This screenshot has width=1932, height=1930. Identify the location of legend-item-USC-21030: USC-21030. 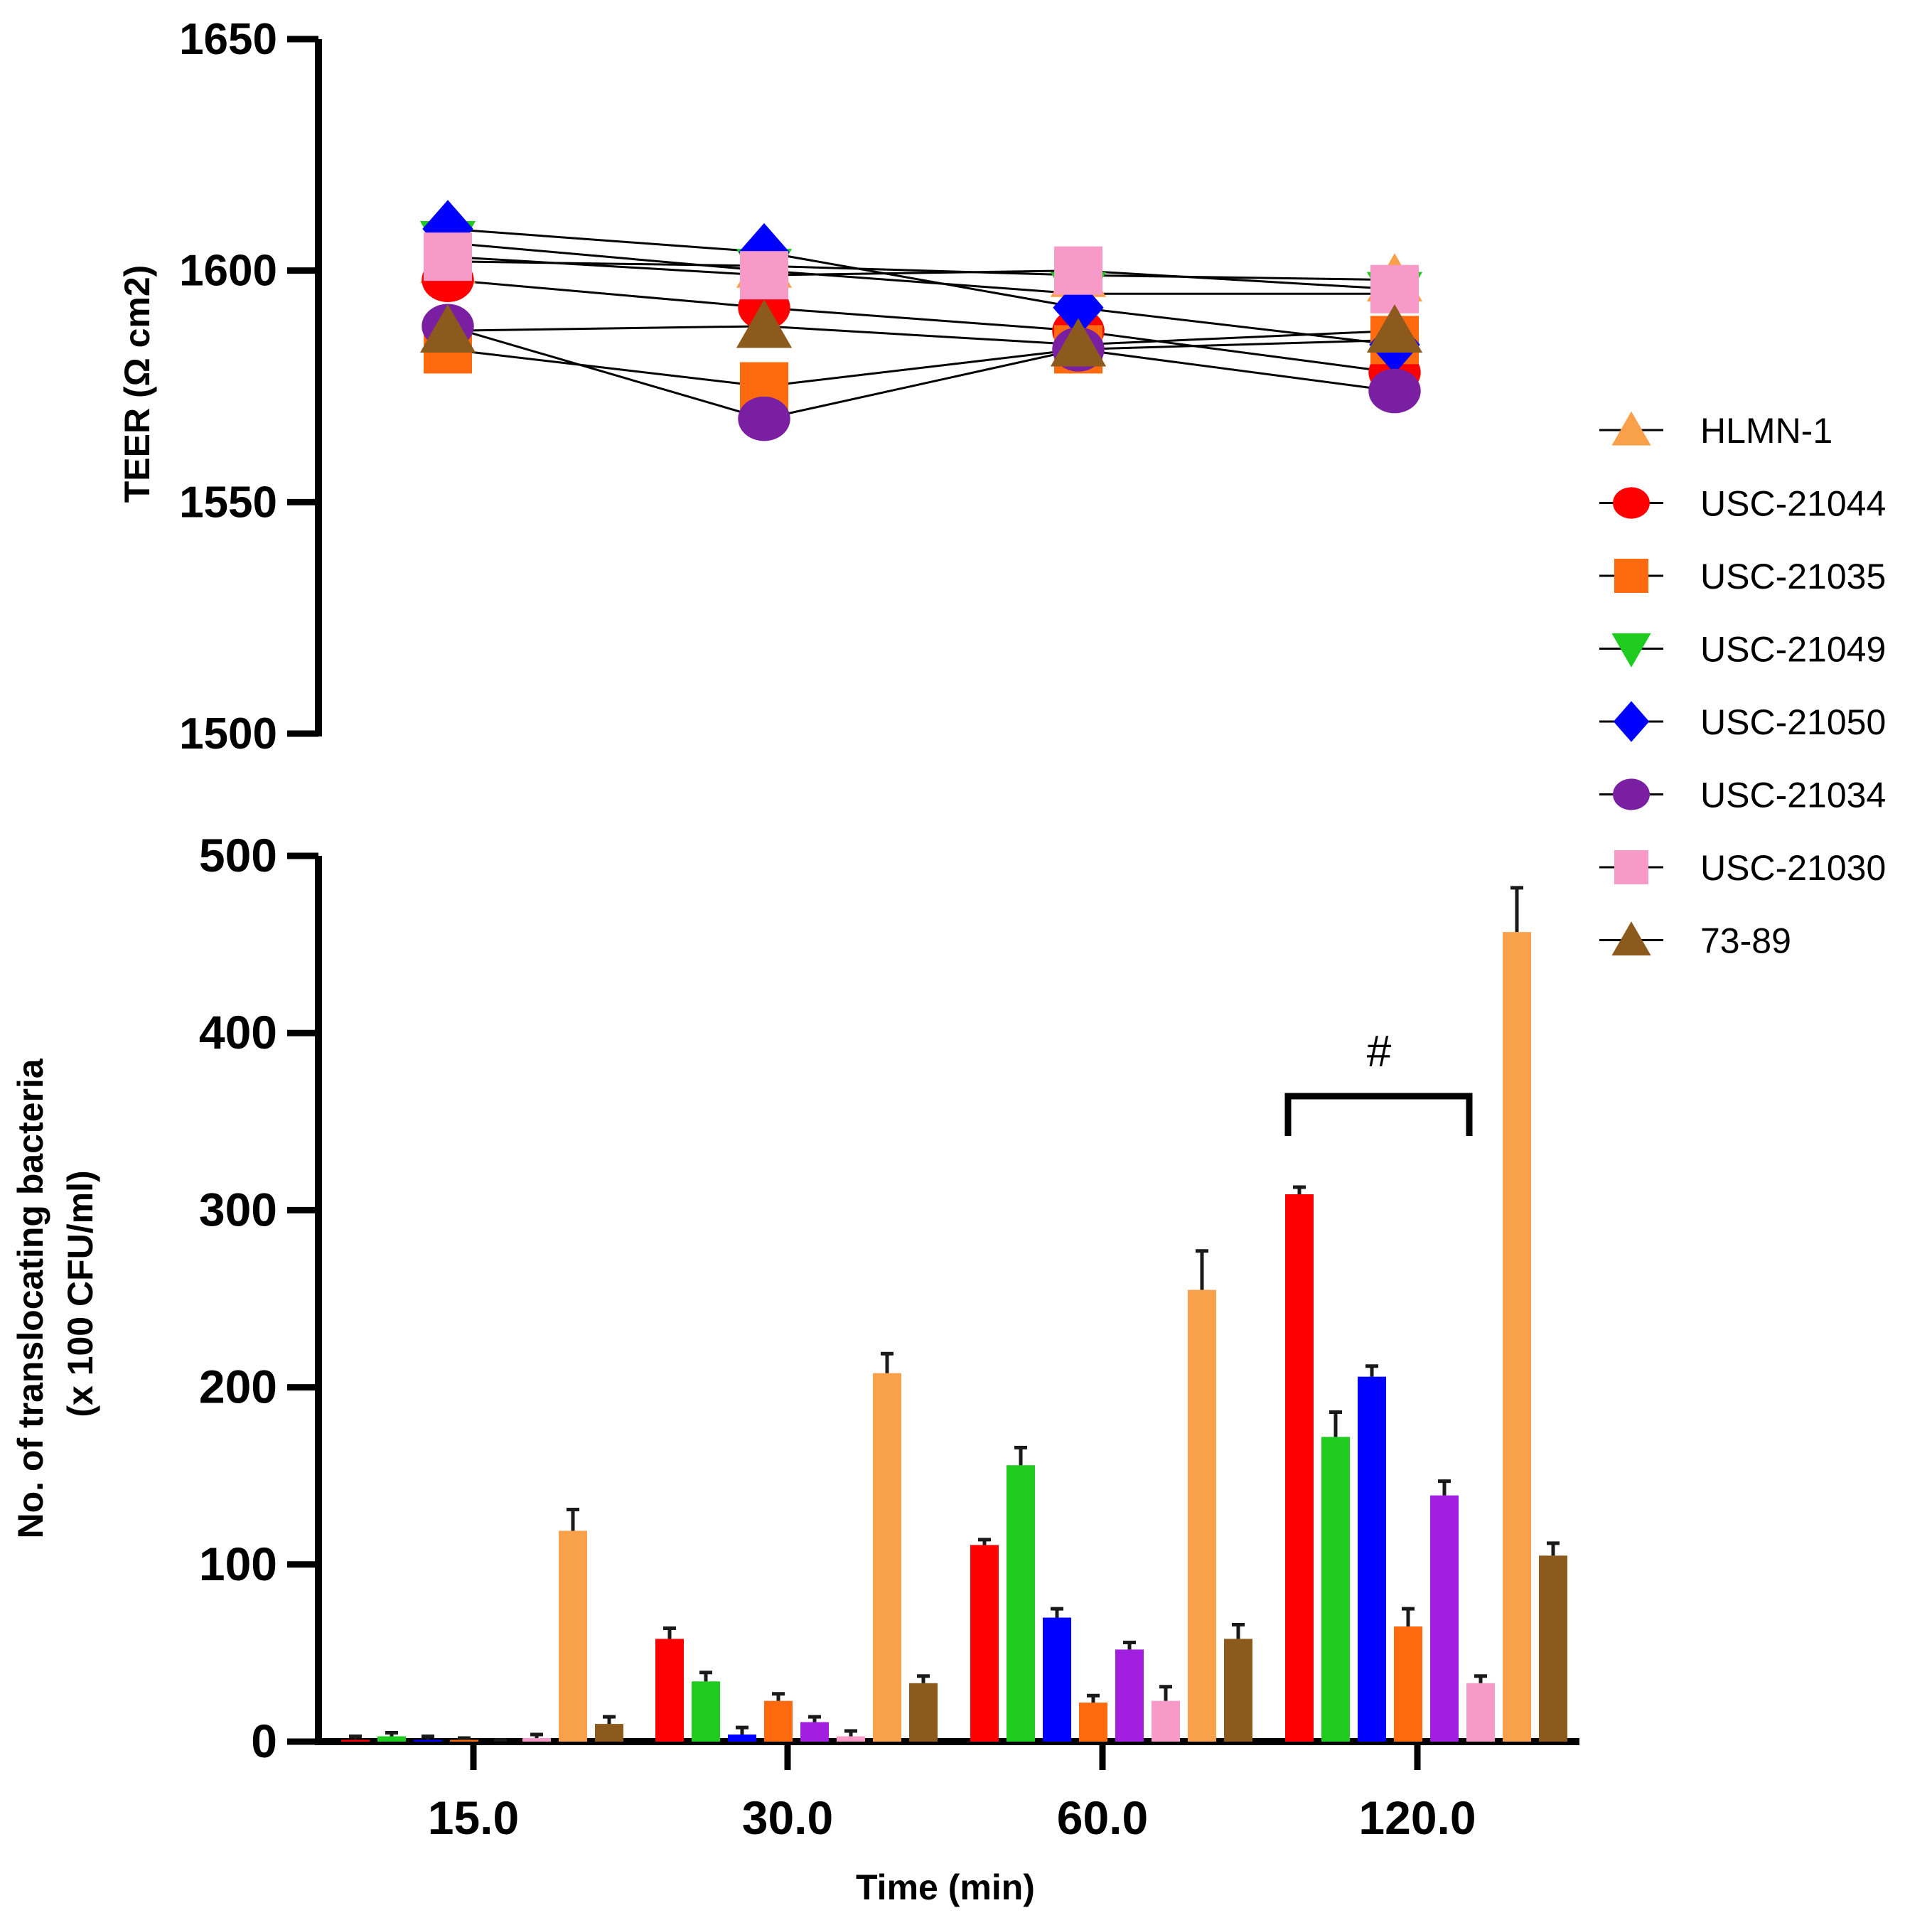
(1742, 868).